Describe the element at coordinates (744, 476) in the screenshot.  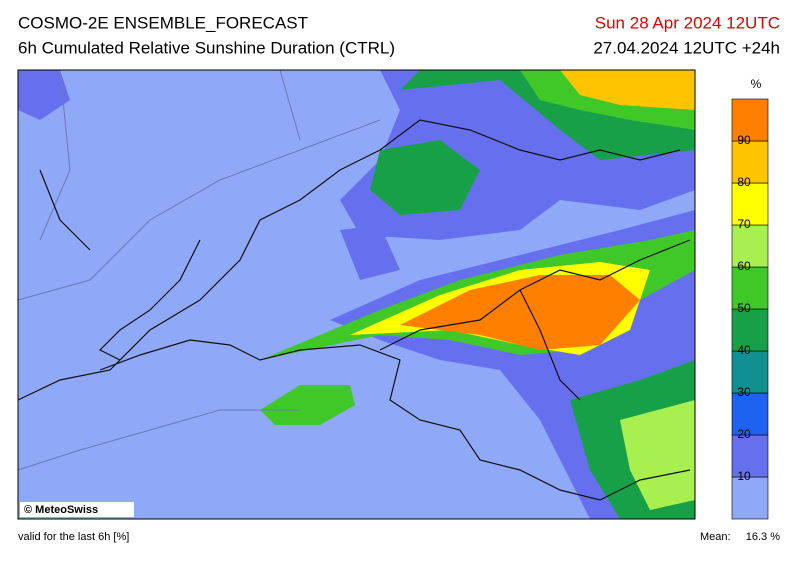
I see `colorbar-label: 10` at that location.